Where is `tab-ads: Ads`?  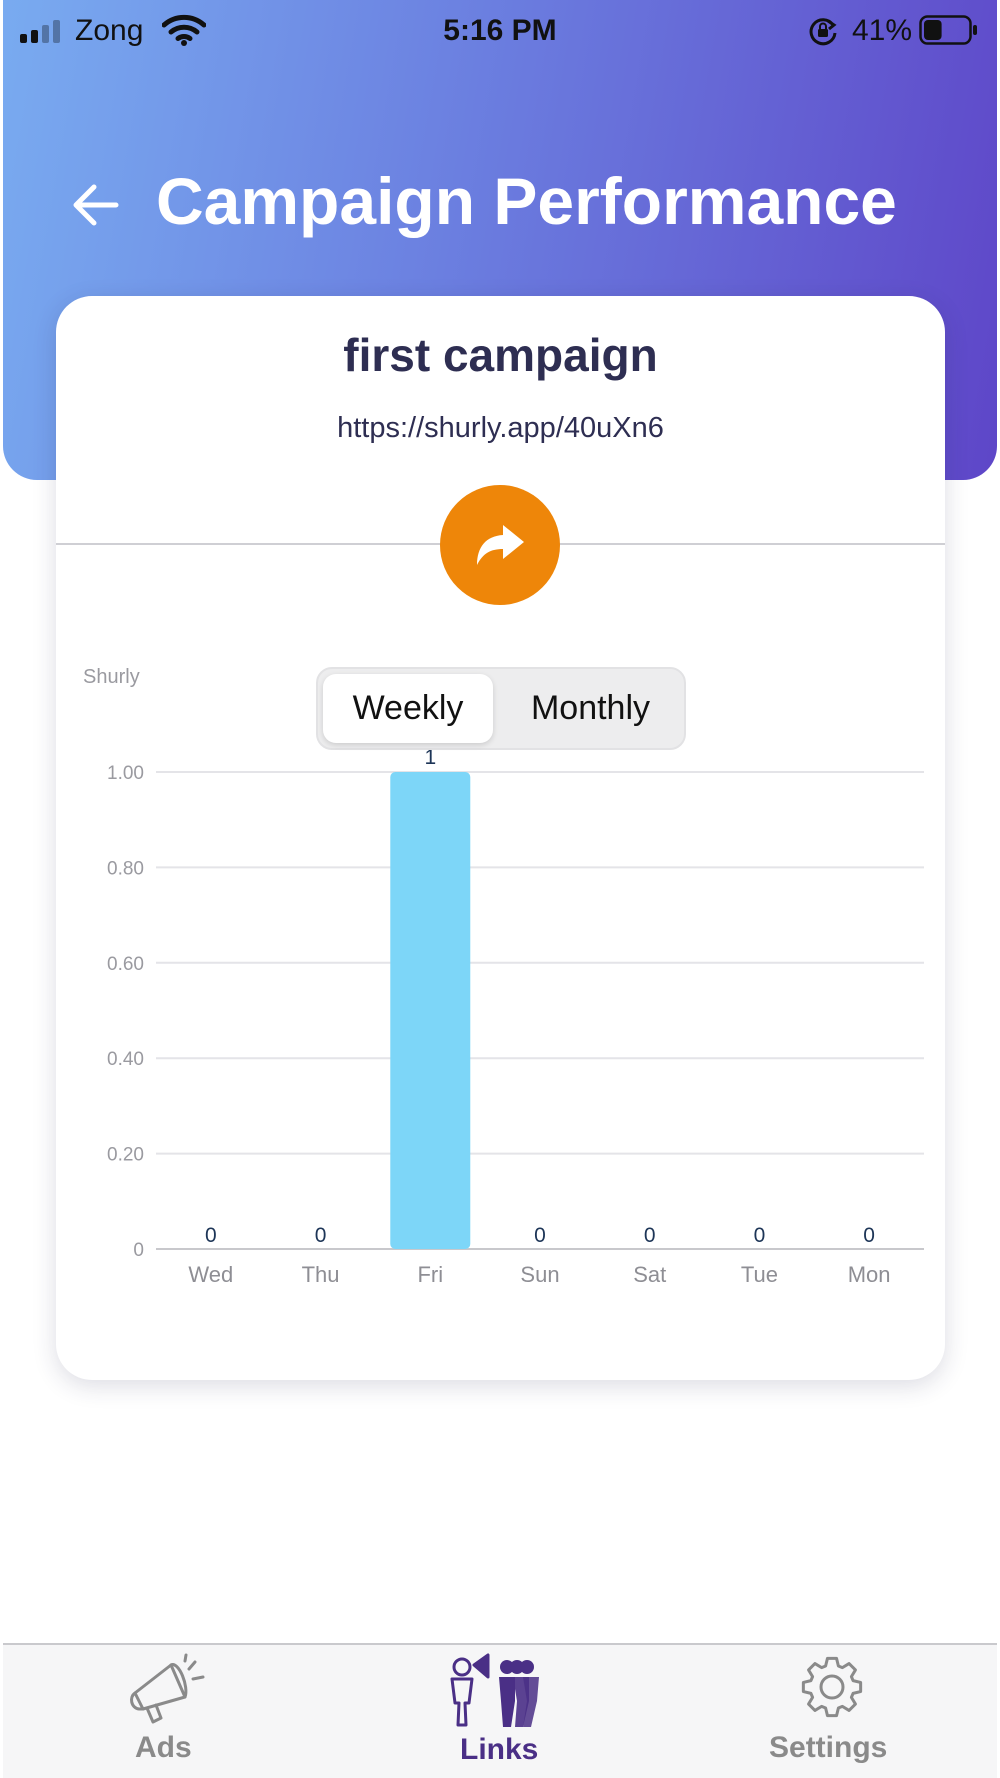
tab-ads: Ads is located at coordinates (163, 1711).